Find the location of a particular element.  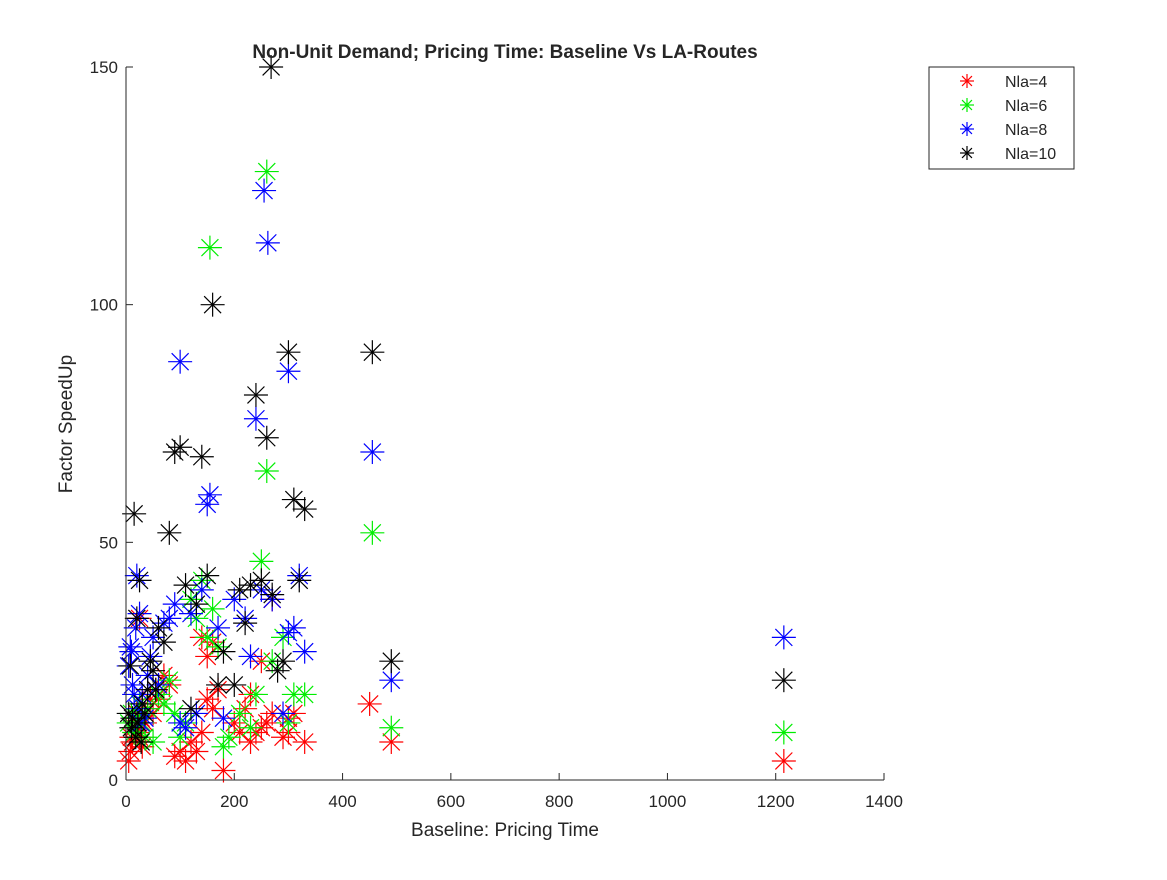

x-tick-label: 1000 is located at coordinates (668, 801).